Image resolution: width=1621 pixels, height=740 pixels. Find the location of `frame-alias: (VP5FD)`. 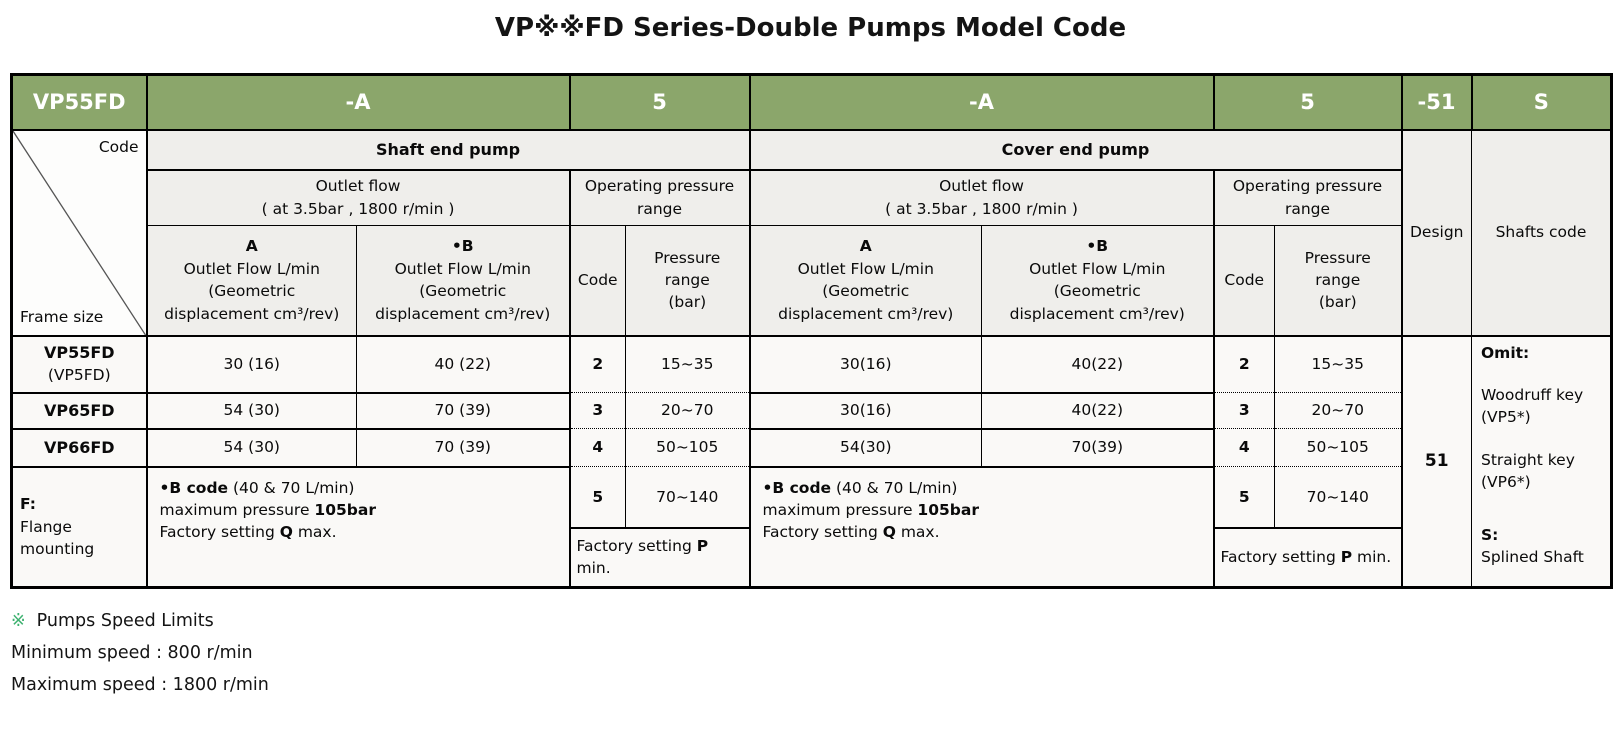

frame-alias: (VP5FD) is located at coordinates (79, 375).